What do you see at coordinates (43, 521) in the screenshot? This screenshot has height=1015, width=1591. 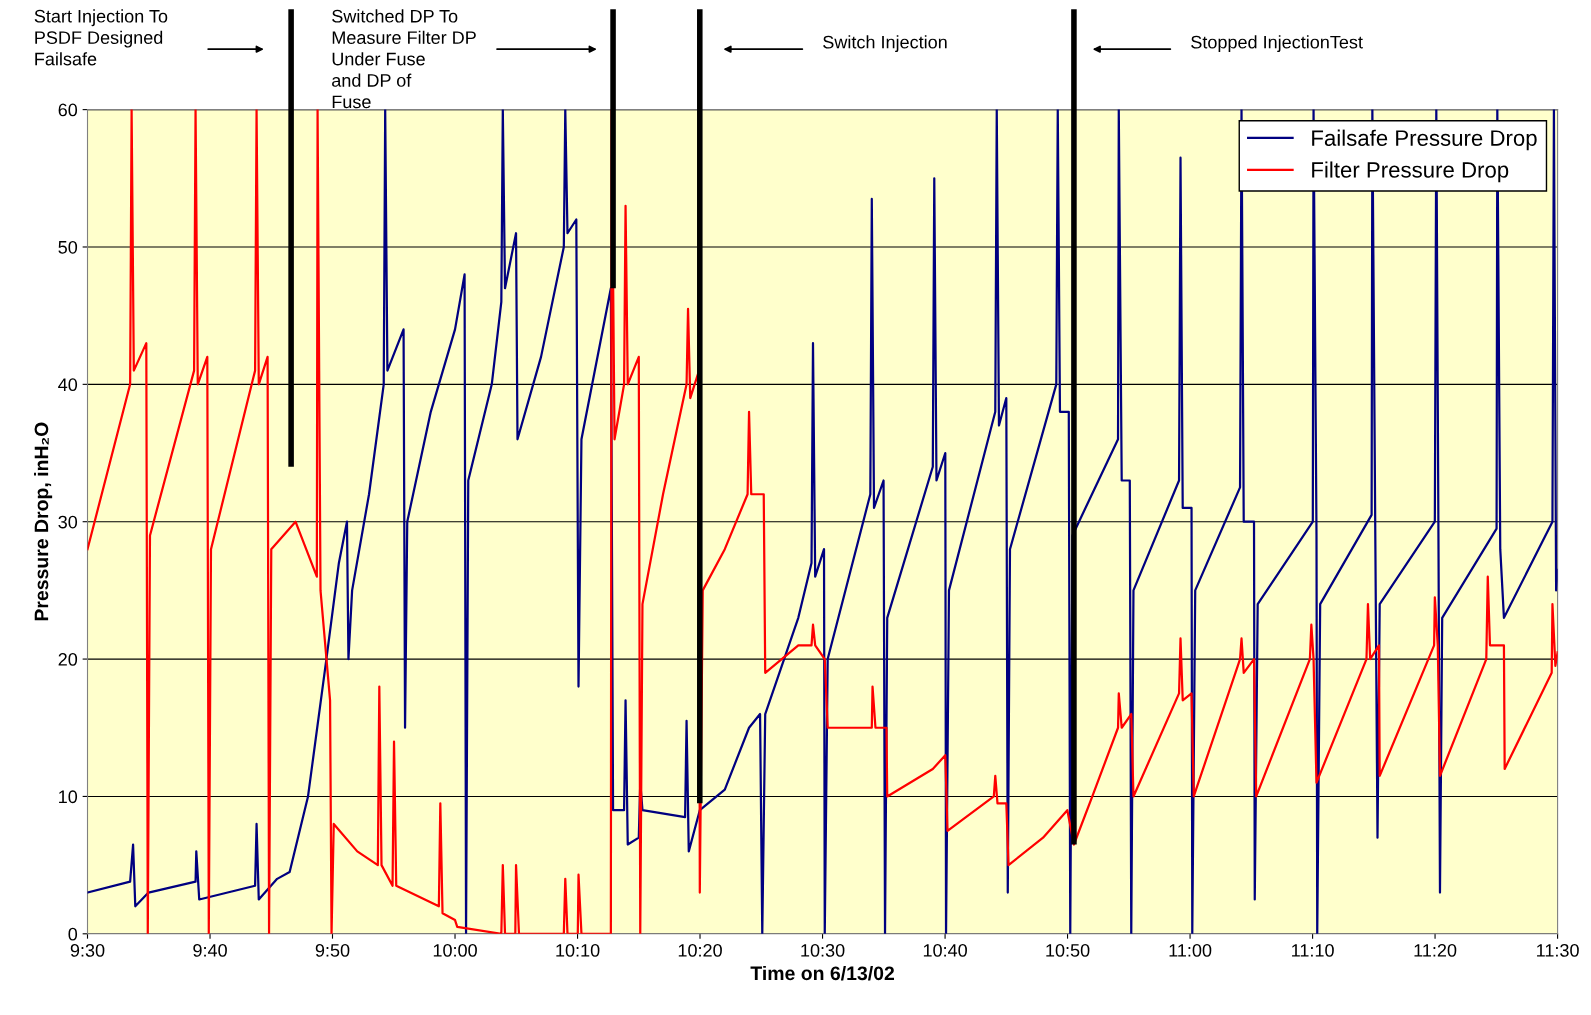 I see `y-axis-title: Pressure Drop, inH₂O` at bounding box center [43, 521].